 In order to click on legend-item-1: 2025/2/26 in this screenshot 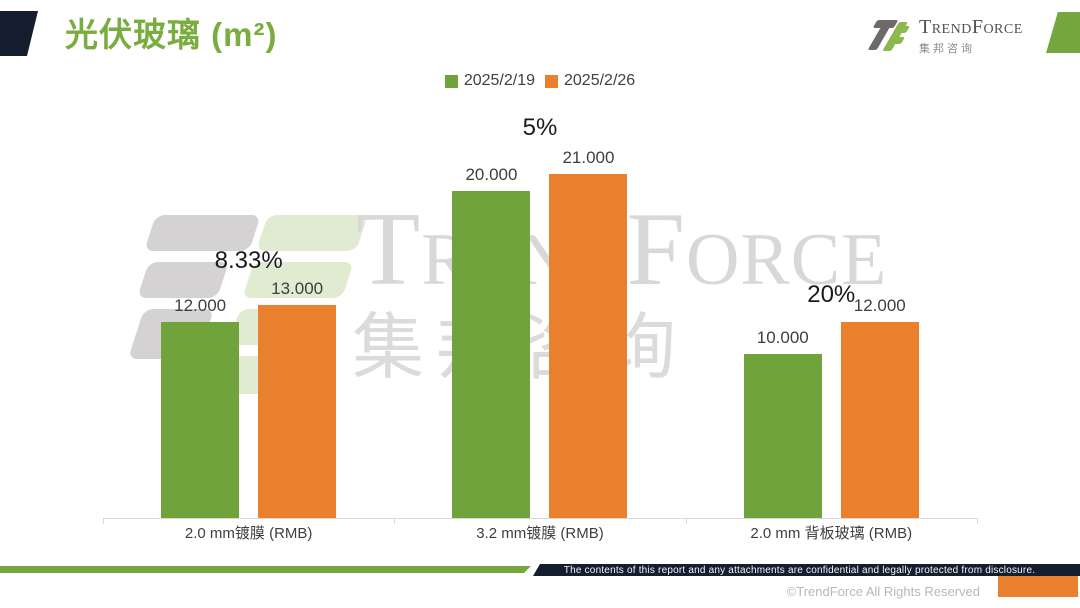, I will do `click(590, 81)`.